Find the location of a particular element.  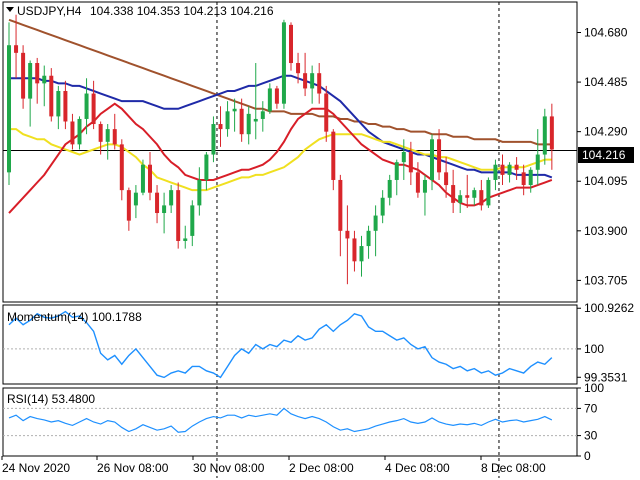

time-tick-label: 4 Dec 08:00 is located at coordinates (417, 468).